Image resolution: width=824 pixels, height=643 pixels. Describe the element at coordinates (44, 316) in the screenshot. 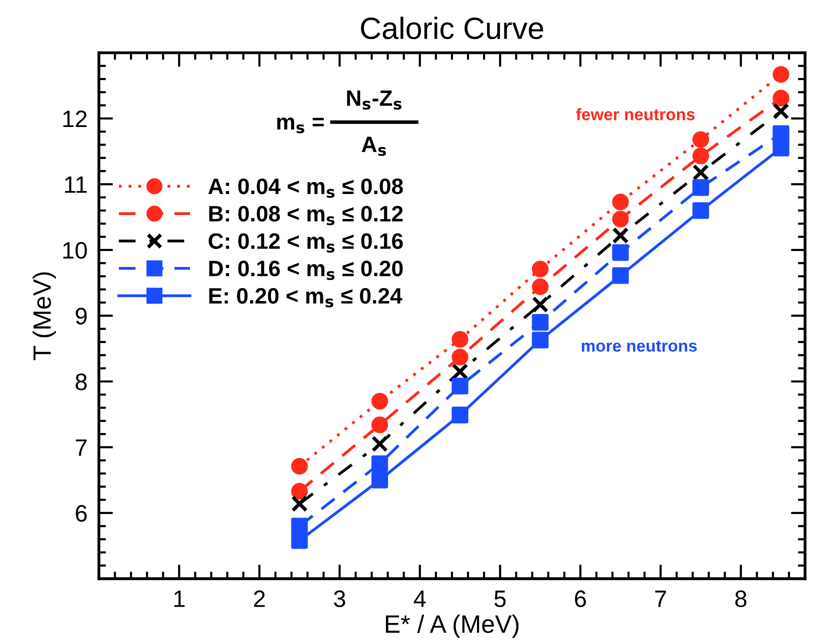

I see `y-axis-title: T (MeV)` at that location.